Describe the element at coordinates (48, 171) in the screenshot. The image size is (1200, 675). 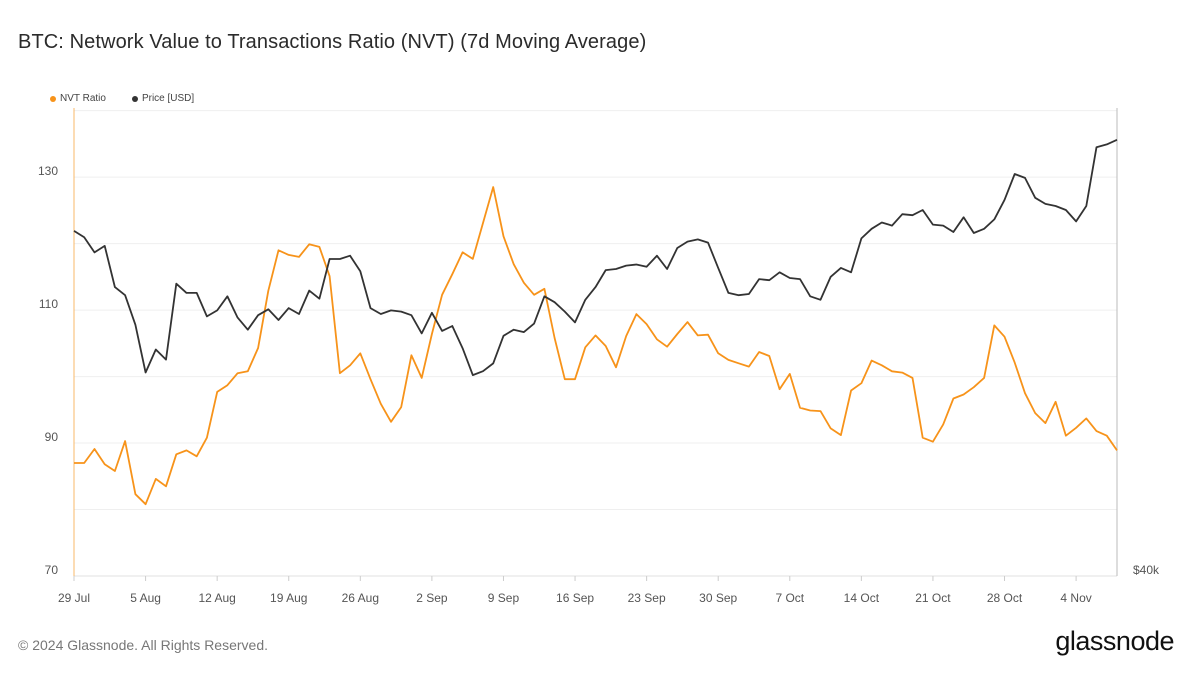
I see `y-left-tick-label: 130` at that location.